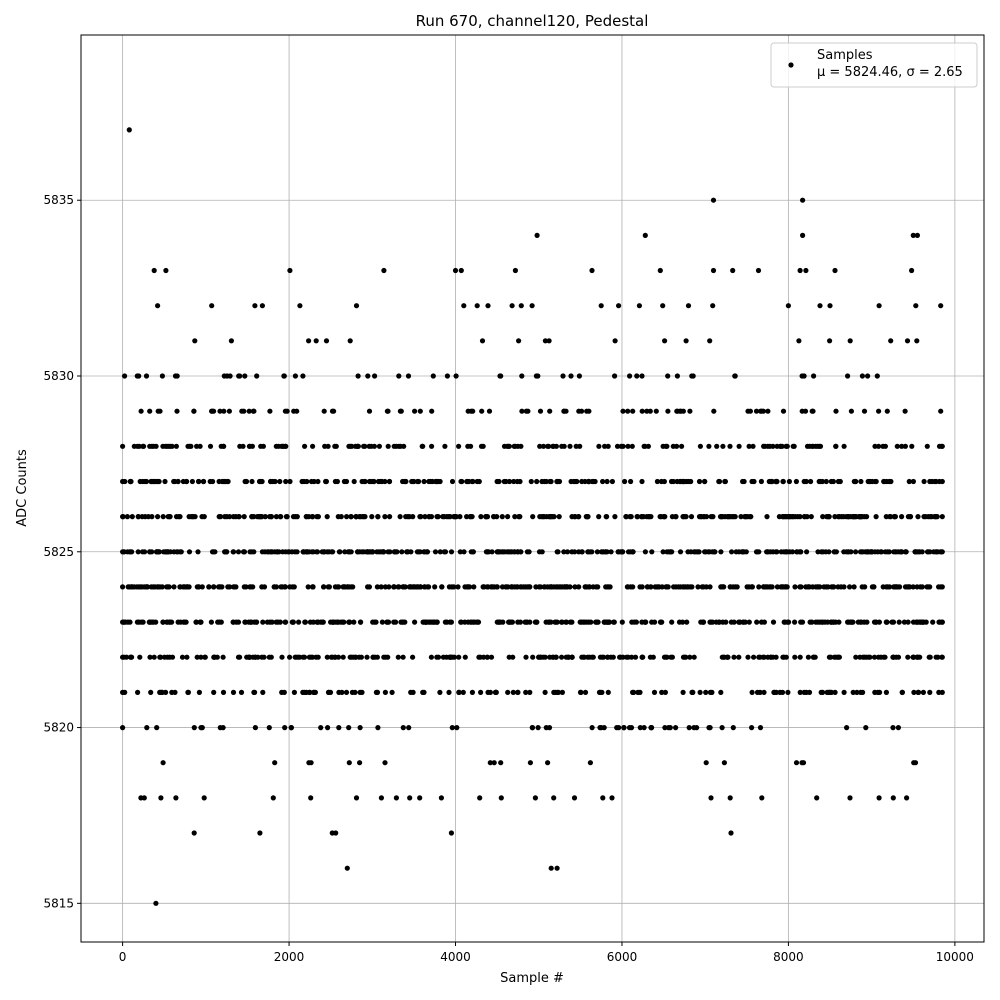  Describe the element at coordinates (289, 957) in the screenshot. I see `x-tick-label: 2000` at that location.